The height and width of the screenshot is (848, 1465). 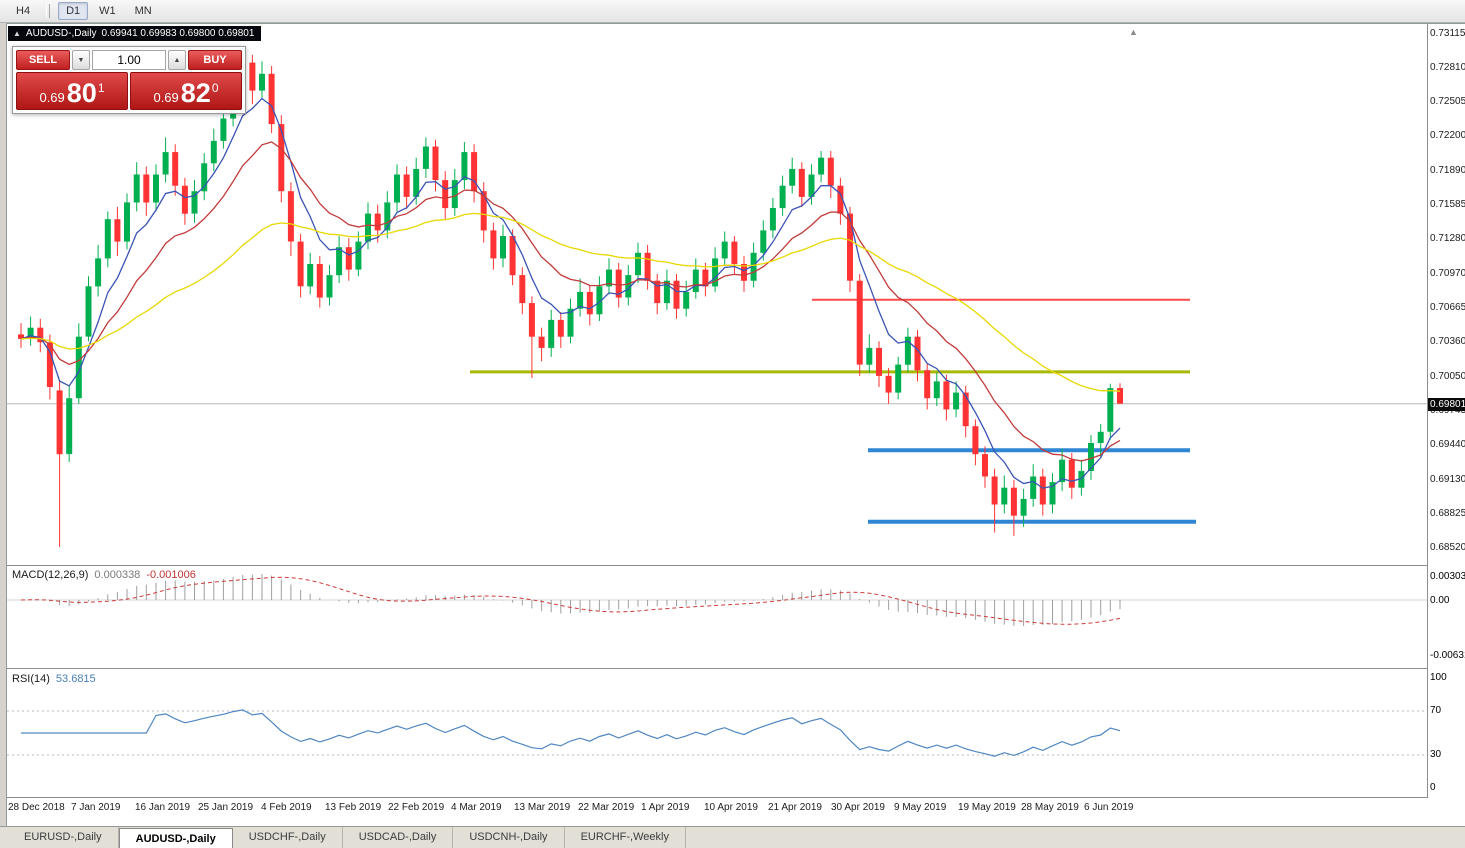 What do you see at coordinates (215, 88) in the screenshot?
I see `buy-price-sup: 0` at bounding box center [215, 88].